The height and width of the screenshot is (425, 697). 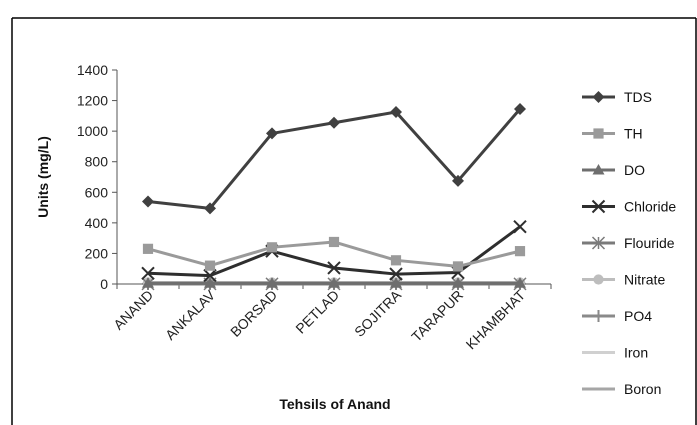 I want to click on legend-label: Boron, so click(x=642, y=389).